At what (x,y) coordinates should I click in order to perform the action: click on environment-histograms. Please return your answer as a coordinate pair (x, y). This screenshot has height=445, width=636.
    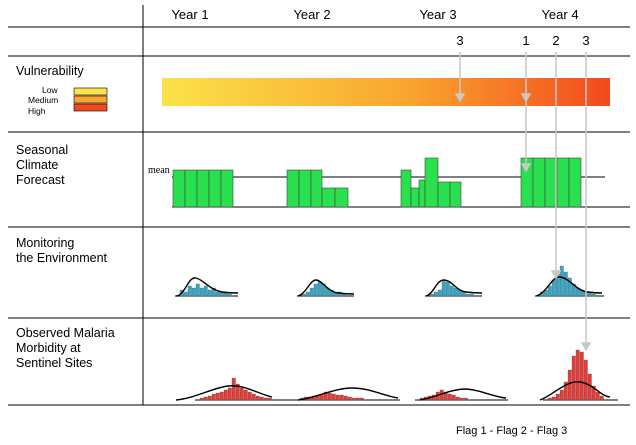
    Looking at the image, I should click on (389, 281).